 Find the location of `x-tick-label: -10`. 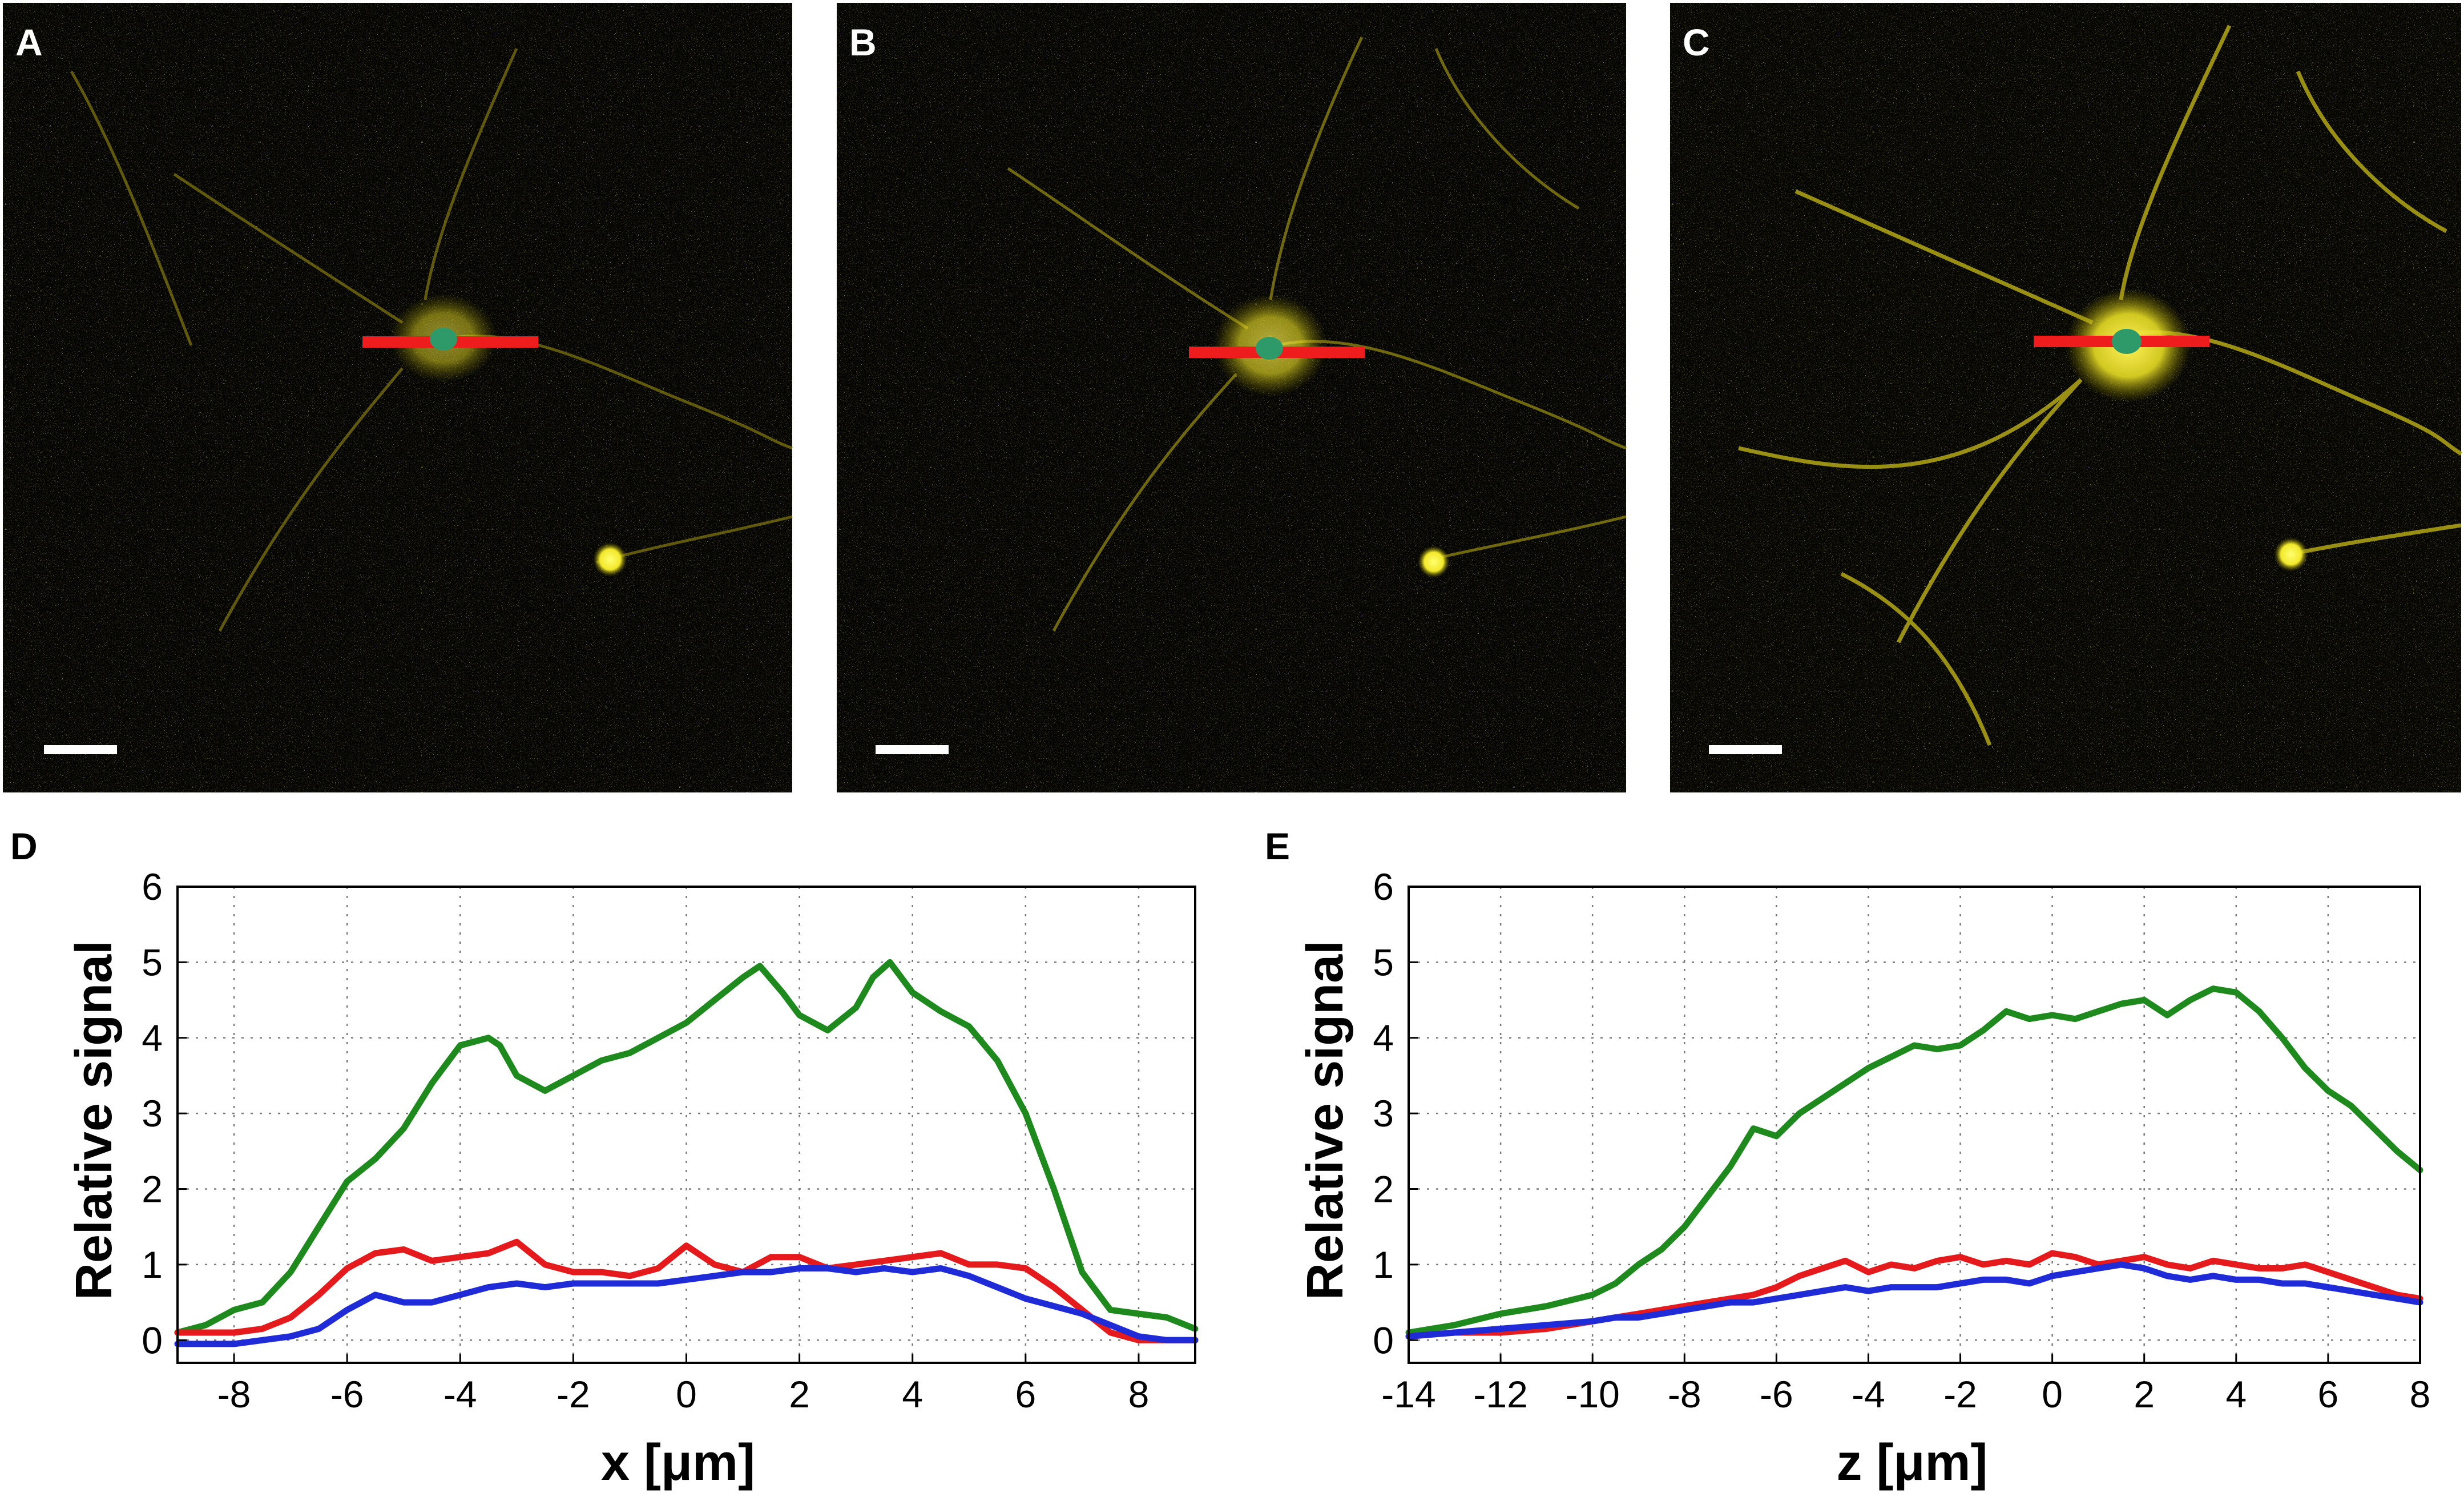

x-tick-label: -10 is located at coordinates (1592, 1394).